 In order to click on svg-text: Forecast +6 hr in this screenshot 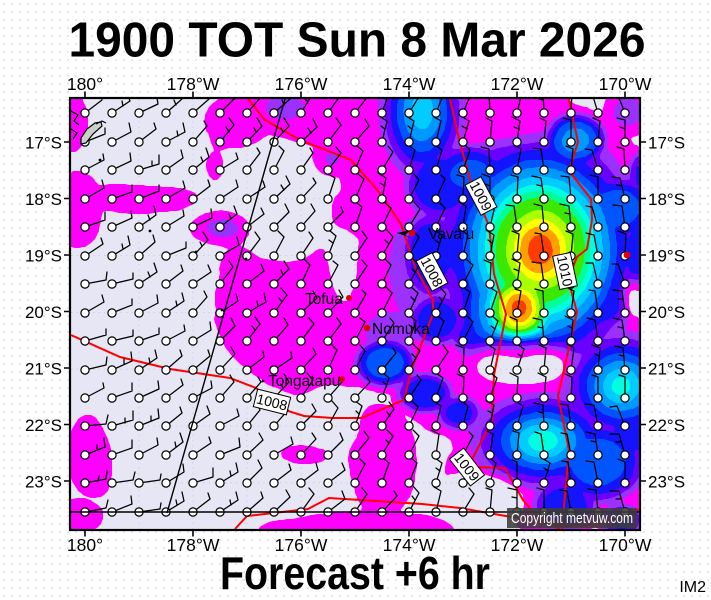, I will do `click(355, 573)`.